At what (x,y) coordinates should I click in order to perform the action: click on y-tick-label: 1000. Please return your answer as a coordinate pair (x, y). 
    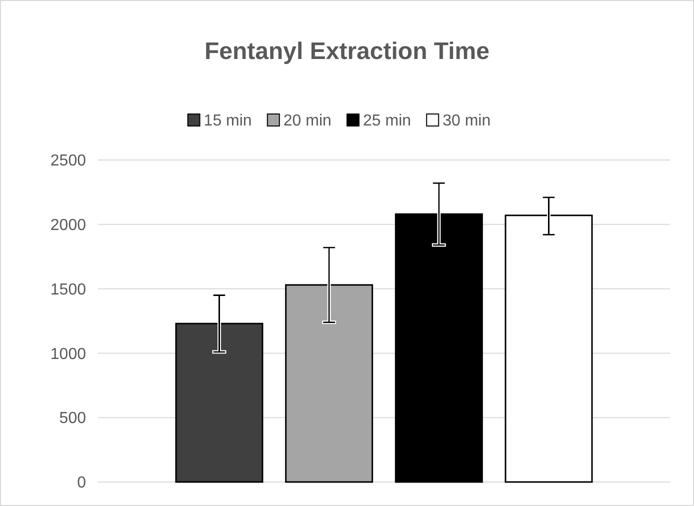
    Looking at the image, I should click on (68, 354).